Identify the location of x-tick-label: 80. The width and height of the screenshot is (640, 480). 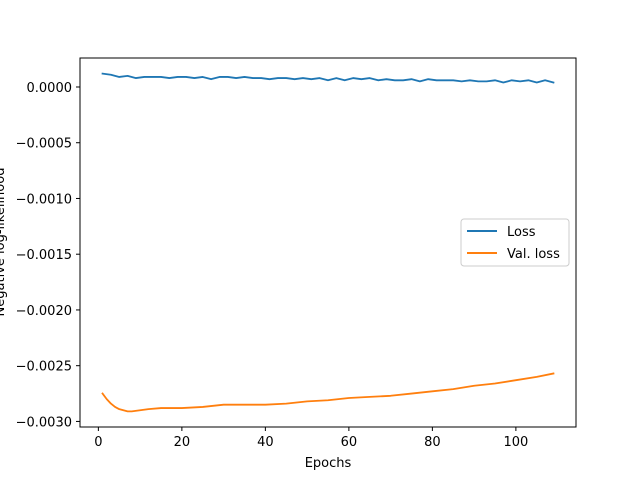
(432, 442).